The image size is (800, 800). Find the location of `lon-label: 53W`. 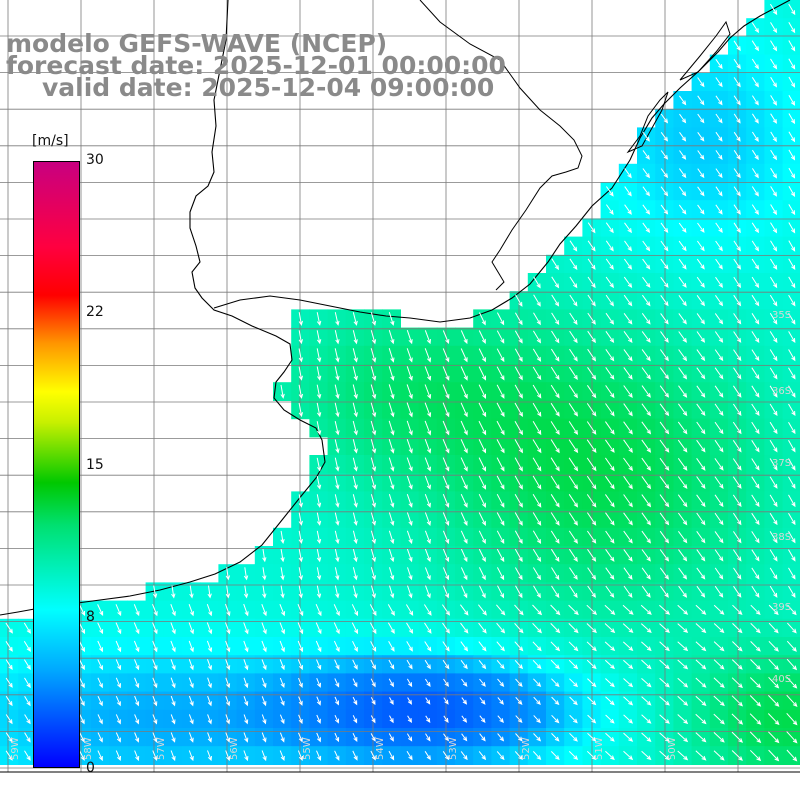

lon-label: 53W is located at coordinates (453, 748).